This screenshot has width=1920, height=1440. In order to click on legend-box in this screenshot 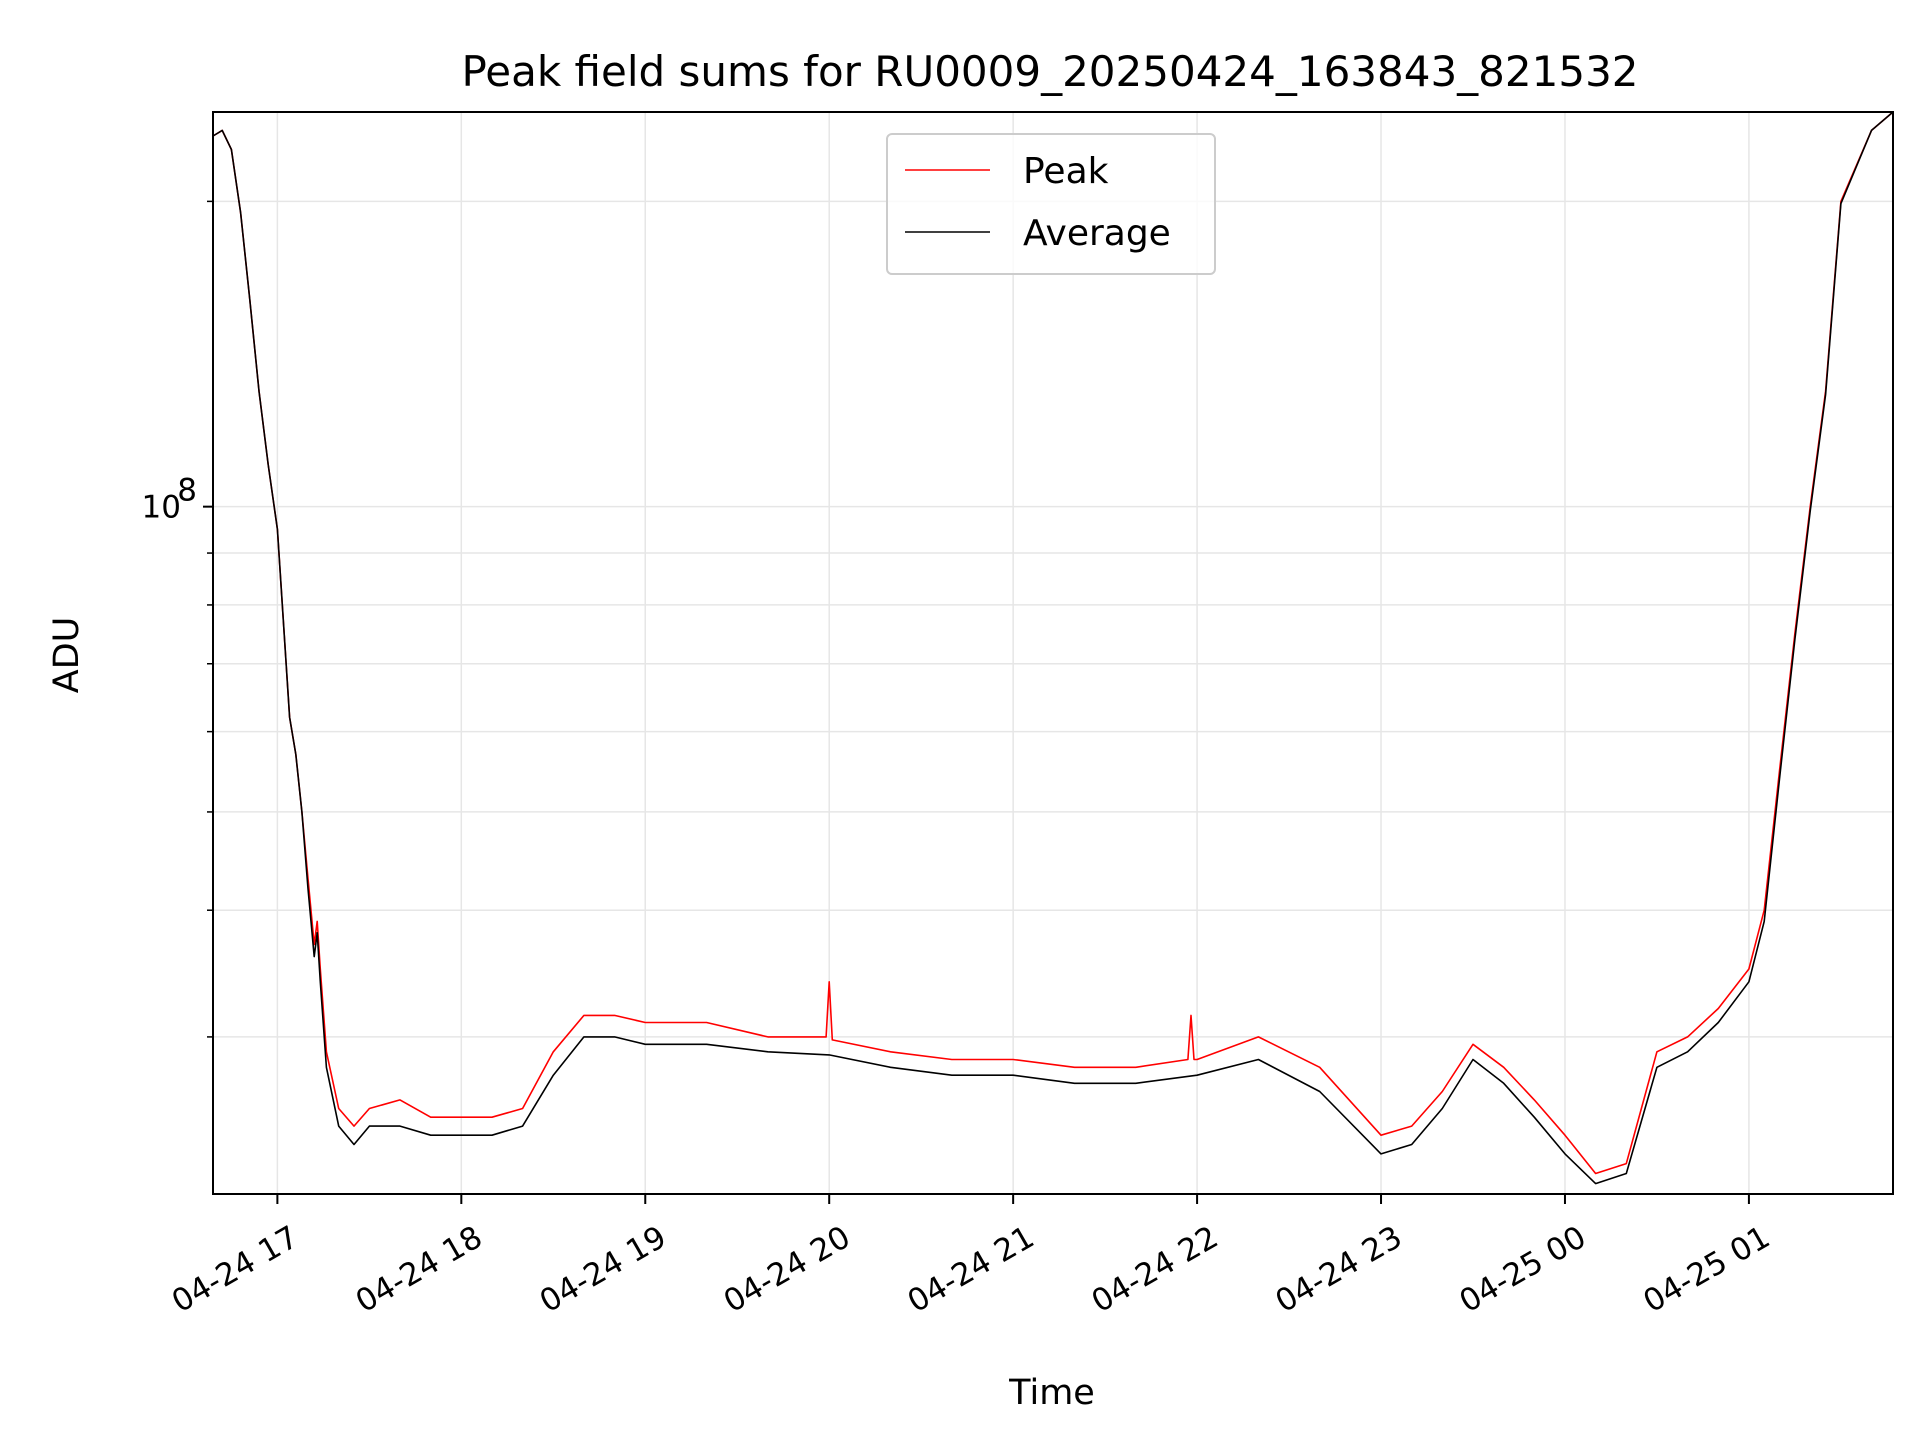, I will do `click(1051, 204)`.